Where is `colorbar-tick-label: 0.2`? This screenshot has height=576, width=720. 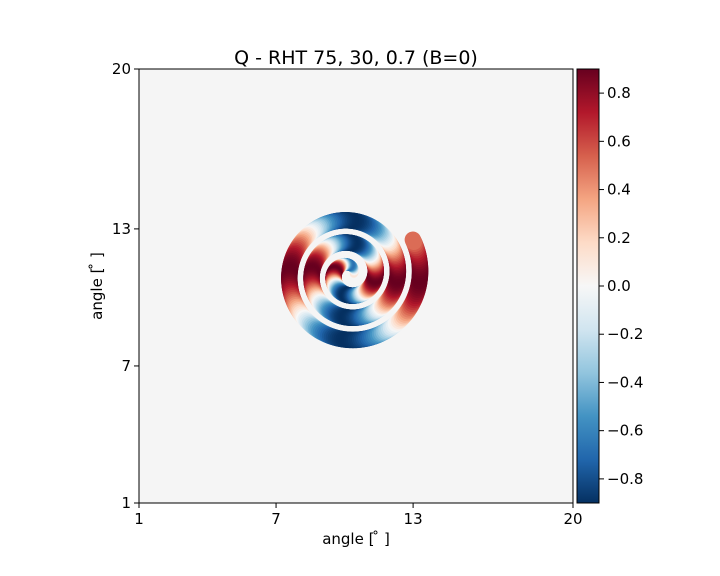
colorbar-tick-label: 0.2 is located at coordinates (619, 238).